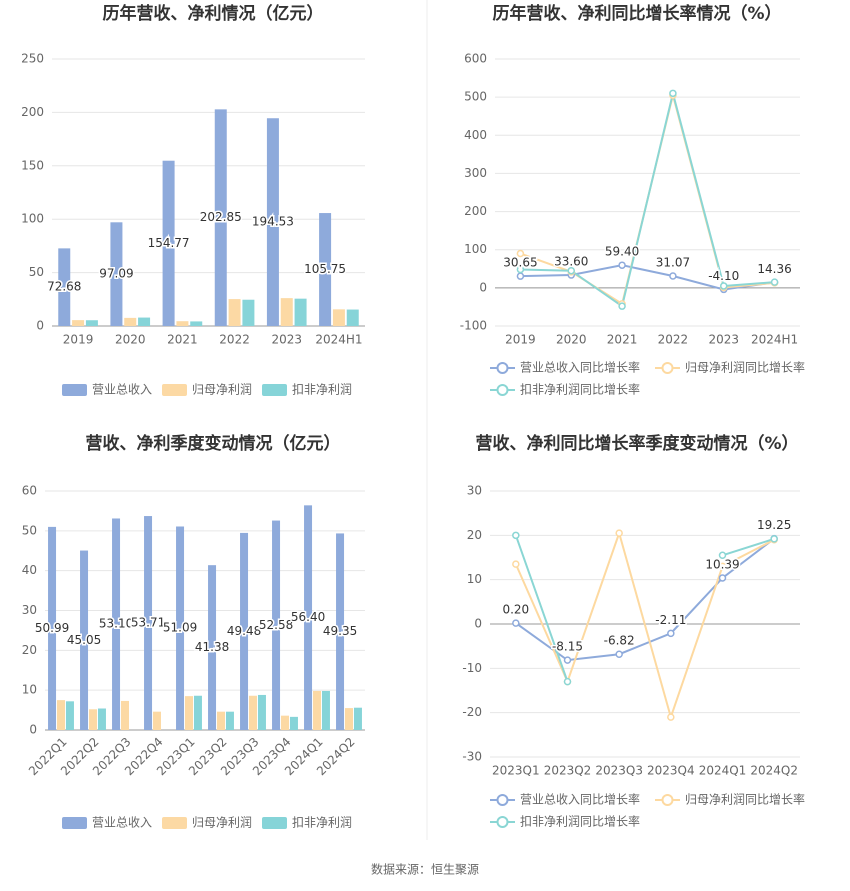  What do you see at coordinates (520, 340) in the screenshot?
I see `x-tick-label: 2019` at bounding box center [520, 340].